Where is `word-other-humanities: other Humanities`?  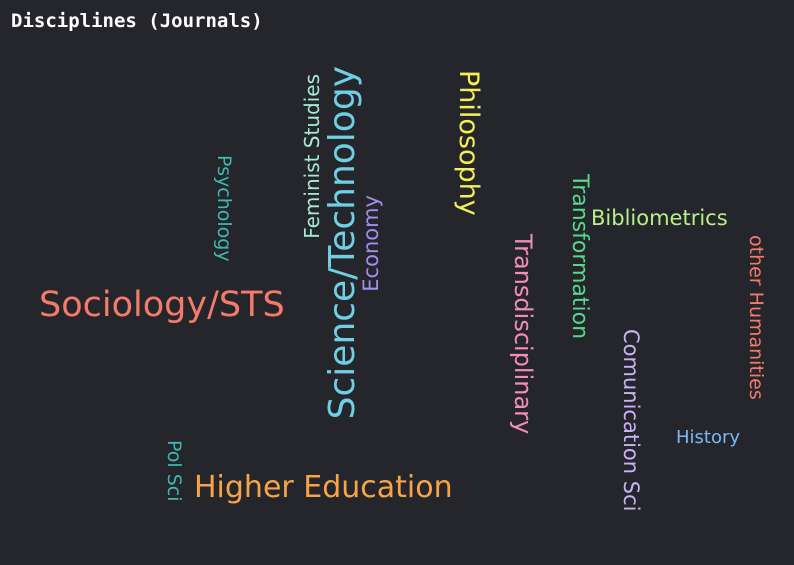 word-other-humanities: other Humanities is located at coordinates (756, 317).